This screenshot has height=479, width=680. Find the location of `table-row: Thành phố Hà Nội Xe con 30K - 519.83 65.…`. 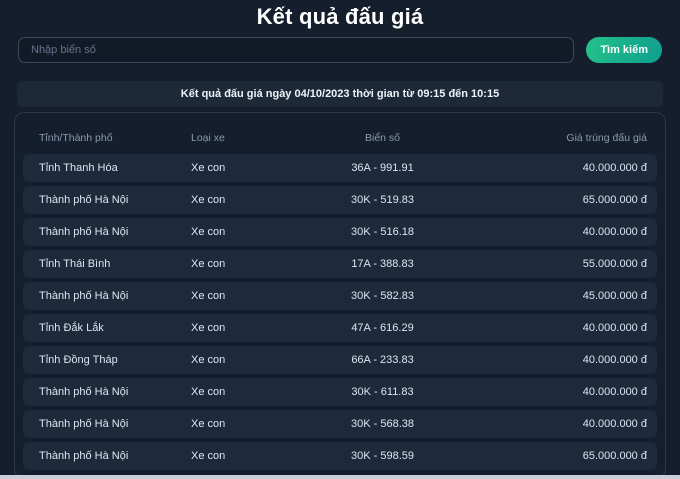

table-row: Thành phố Hà Nội Xe con 30K - 519.83 65.… is located at coordinates (340, 200).